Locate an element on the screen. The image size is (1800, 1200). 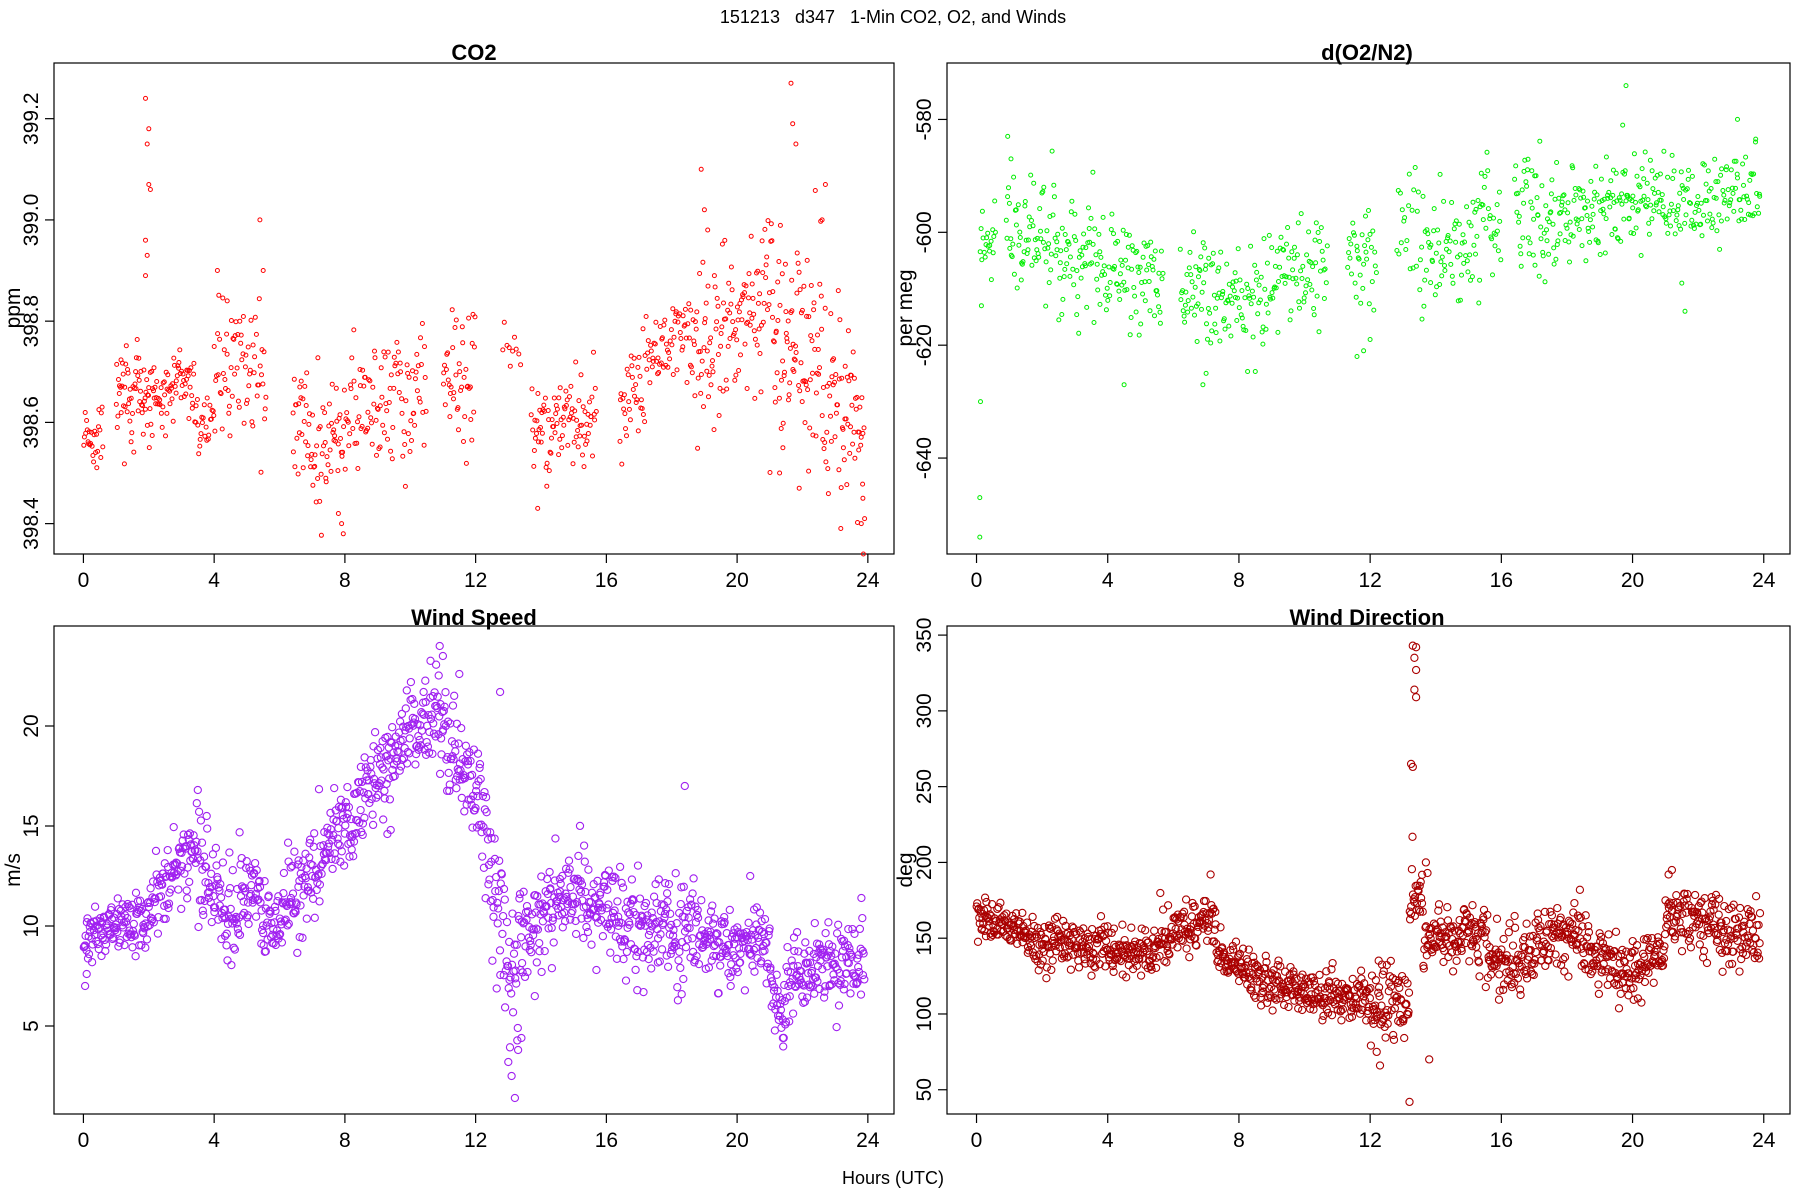
y-tick-label: 398.6 is located at coordinates (31, 422).